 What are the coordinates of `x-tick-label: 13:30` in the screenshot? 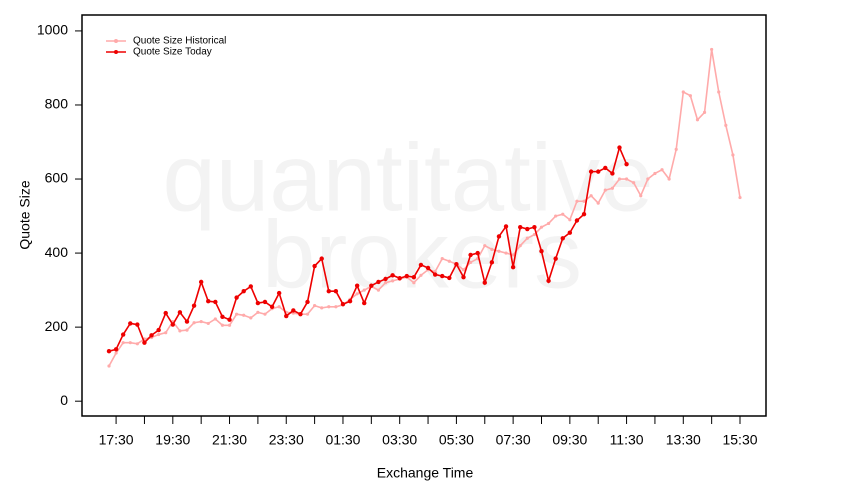 It's located at (683, 440).